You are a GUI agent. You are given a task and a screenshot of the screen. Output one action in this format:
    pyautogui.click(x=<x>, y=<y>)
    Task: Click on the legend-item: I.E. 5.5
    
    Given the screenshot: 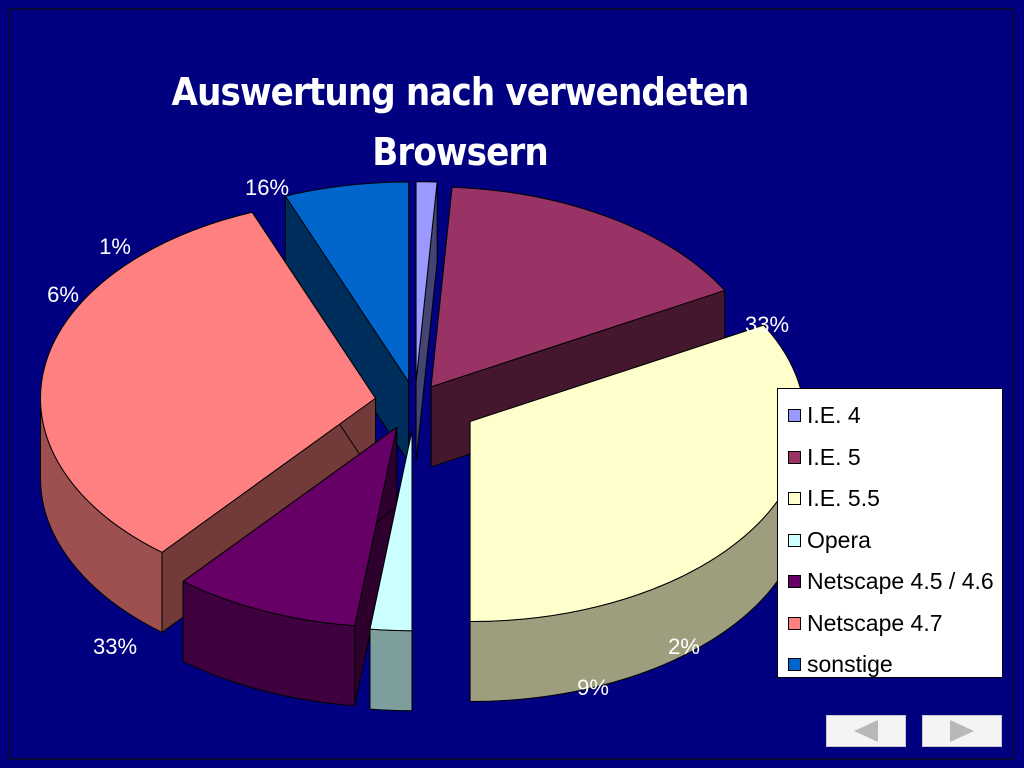 What is the action you would take?
    pyautogui.click(x=890, y=499)
    